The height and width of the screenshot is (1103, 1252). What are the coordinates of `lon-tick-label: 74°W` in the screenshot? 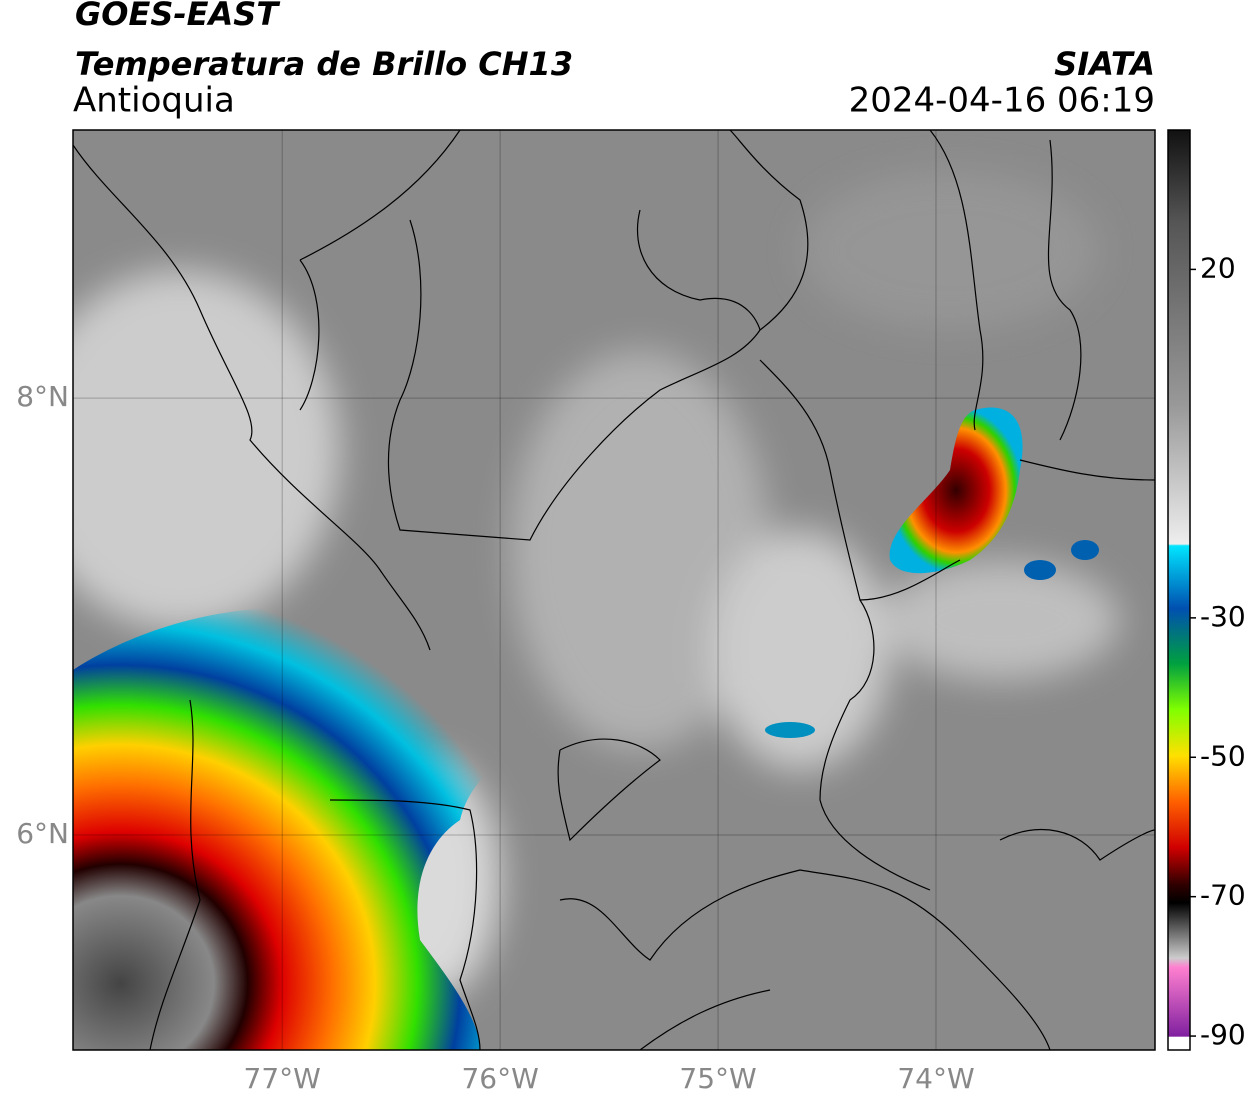 It's located at (935, 1078).